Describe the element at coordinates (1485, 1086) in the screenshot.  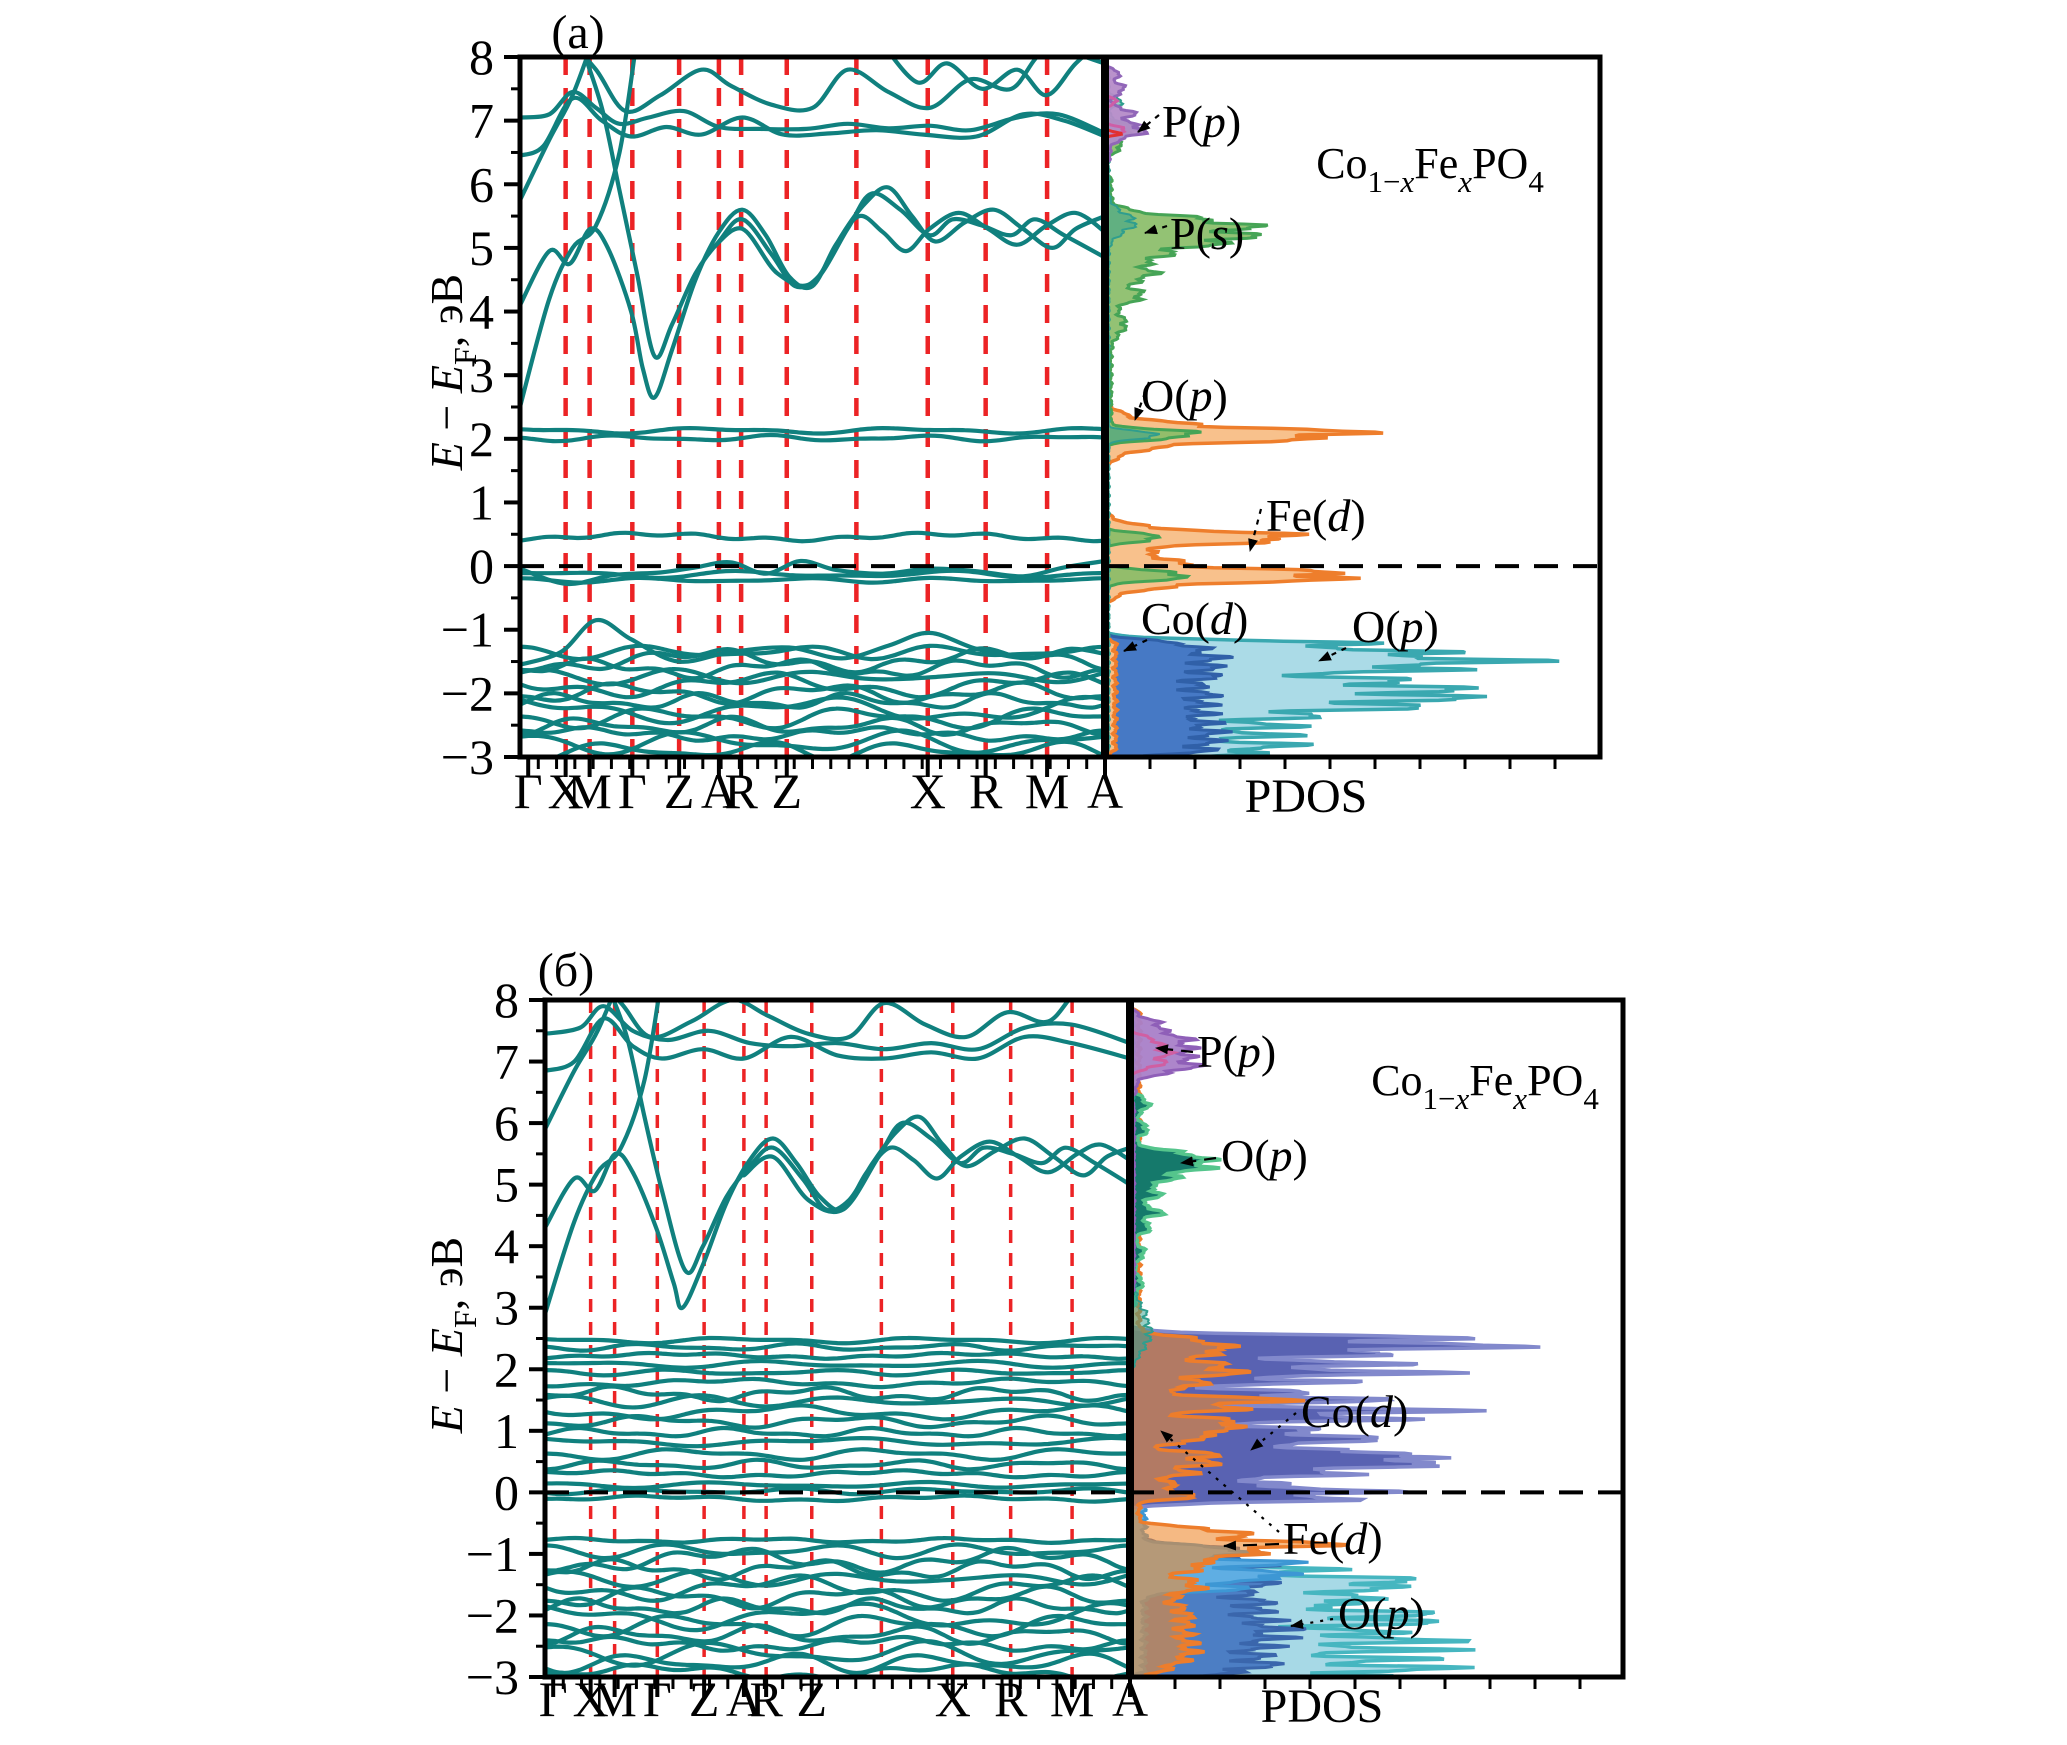
I see `compound-formula: Co1−xFexPO4` at that location.